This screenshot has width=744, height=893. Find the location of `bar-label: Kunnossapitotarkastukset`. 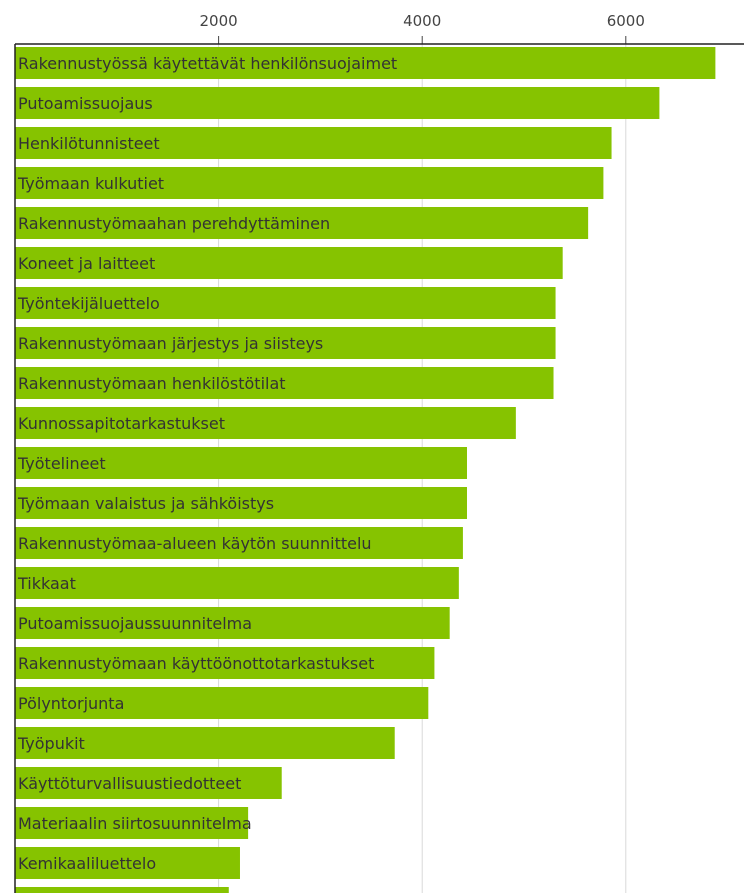

bar-label: Kunnossapitotarkastukset is located at coordinates (121, 423).